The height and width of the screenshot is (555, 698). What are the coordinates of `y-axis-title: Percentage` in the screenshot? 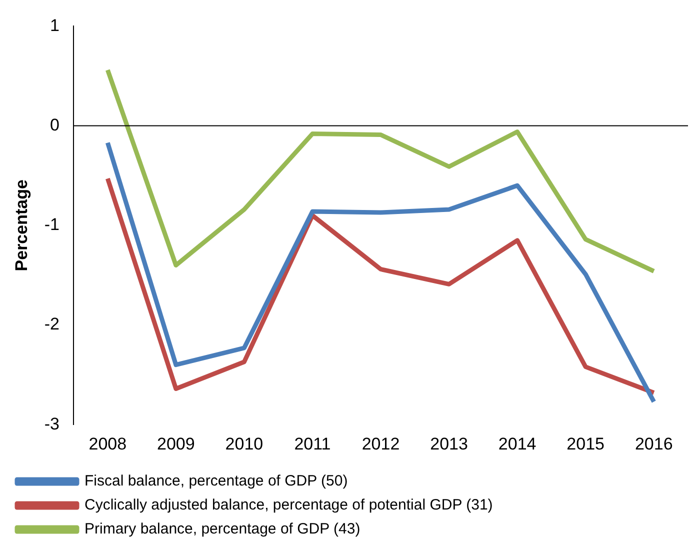 It's located at (21, 226).